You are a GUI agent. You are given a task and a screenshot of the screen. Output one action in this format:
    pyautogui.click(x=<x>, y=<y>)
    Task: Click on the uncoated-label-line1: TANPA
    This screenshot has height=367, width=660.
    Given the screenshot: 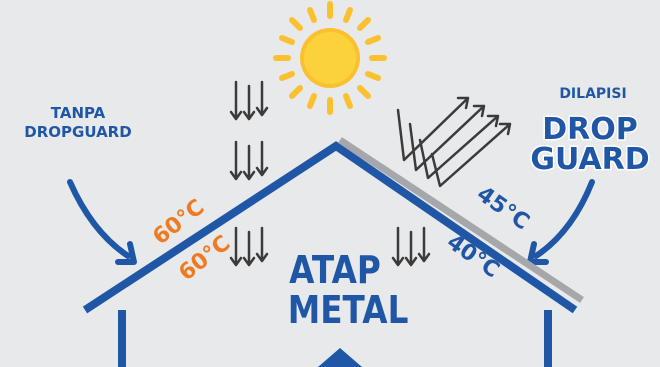 What is the action you would take?
    pyautogui.click(x=78, y=113)
    